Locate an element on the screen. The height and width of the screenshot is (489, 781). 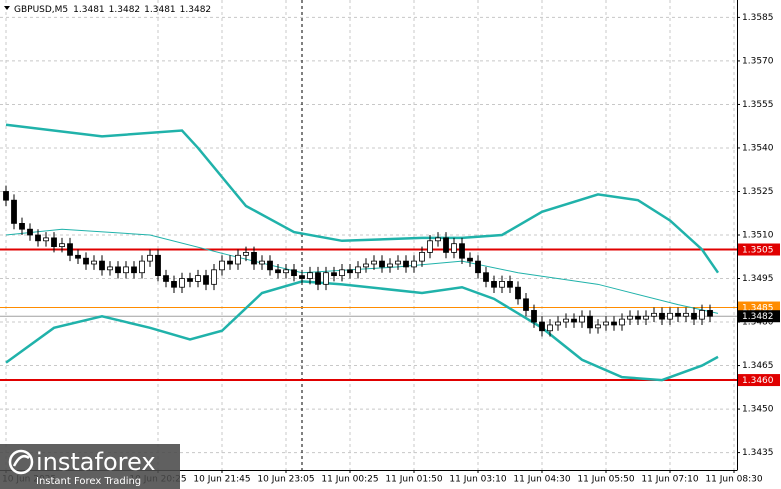
level-label: 1.3460 is located at coordinates (758, 381).